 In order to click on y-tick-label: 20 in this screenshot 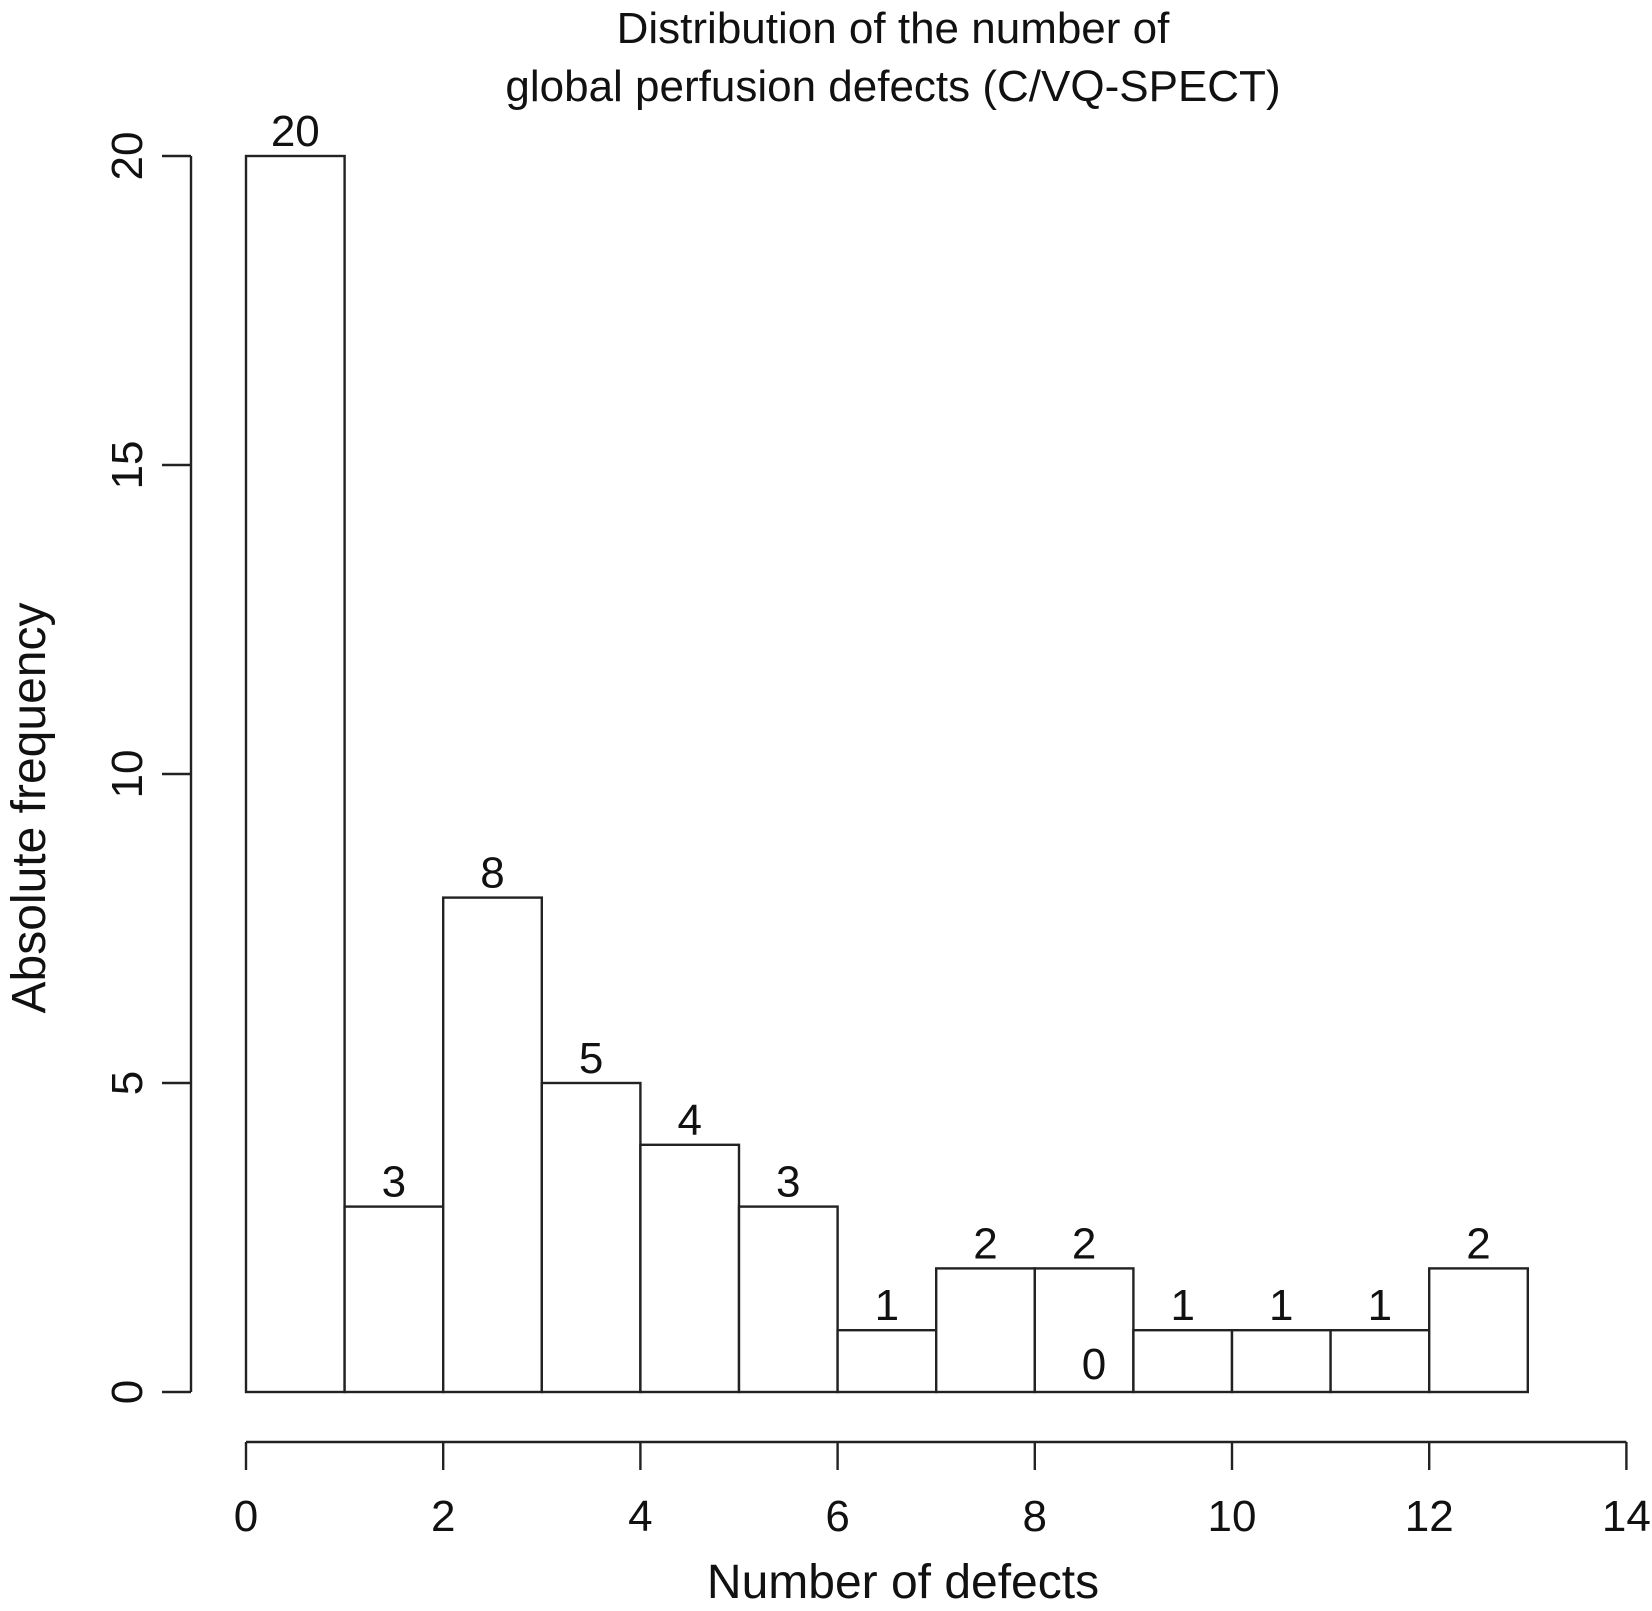, I will do `click(127, 156)`.